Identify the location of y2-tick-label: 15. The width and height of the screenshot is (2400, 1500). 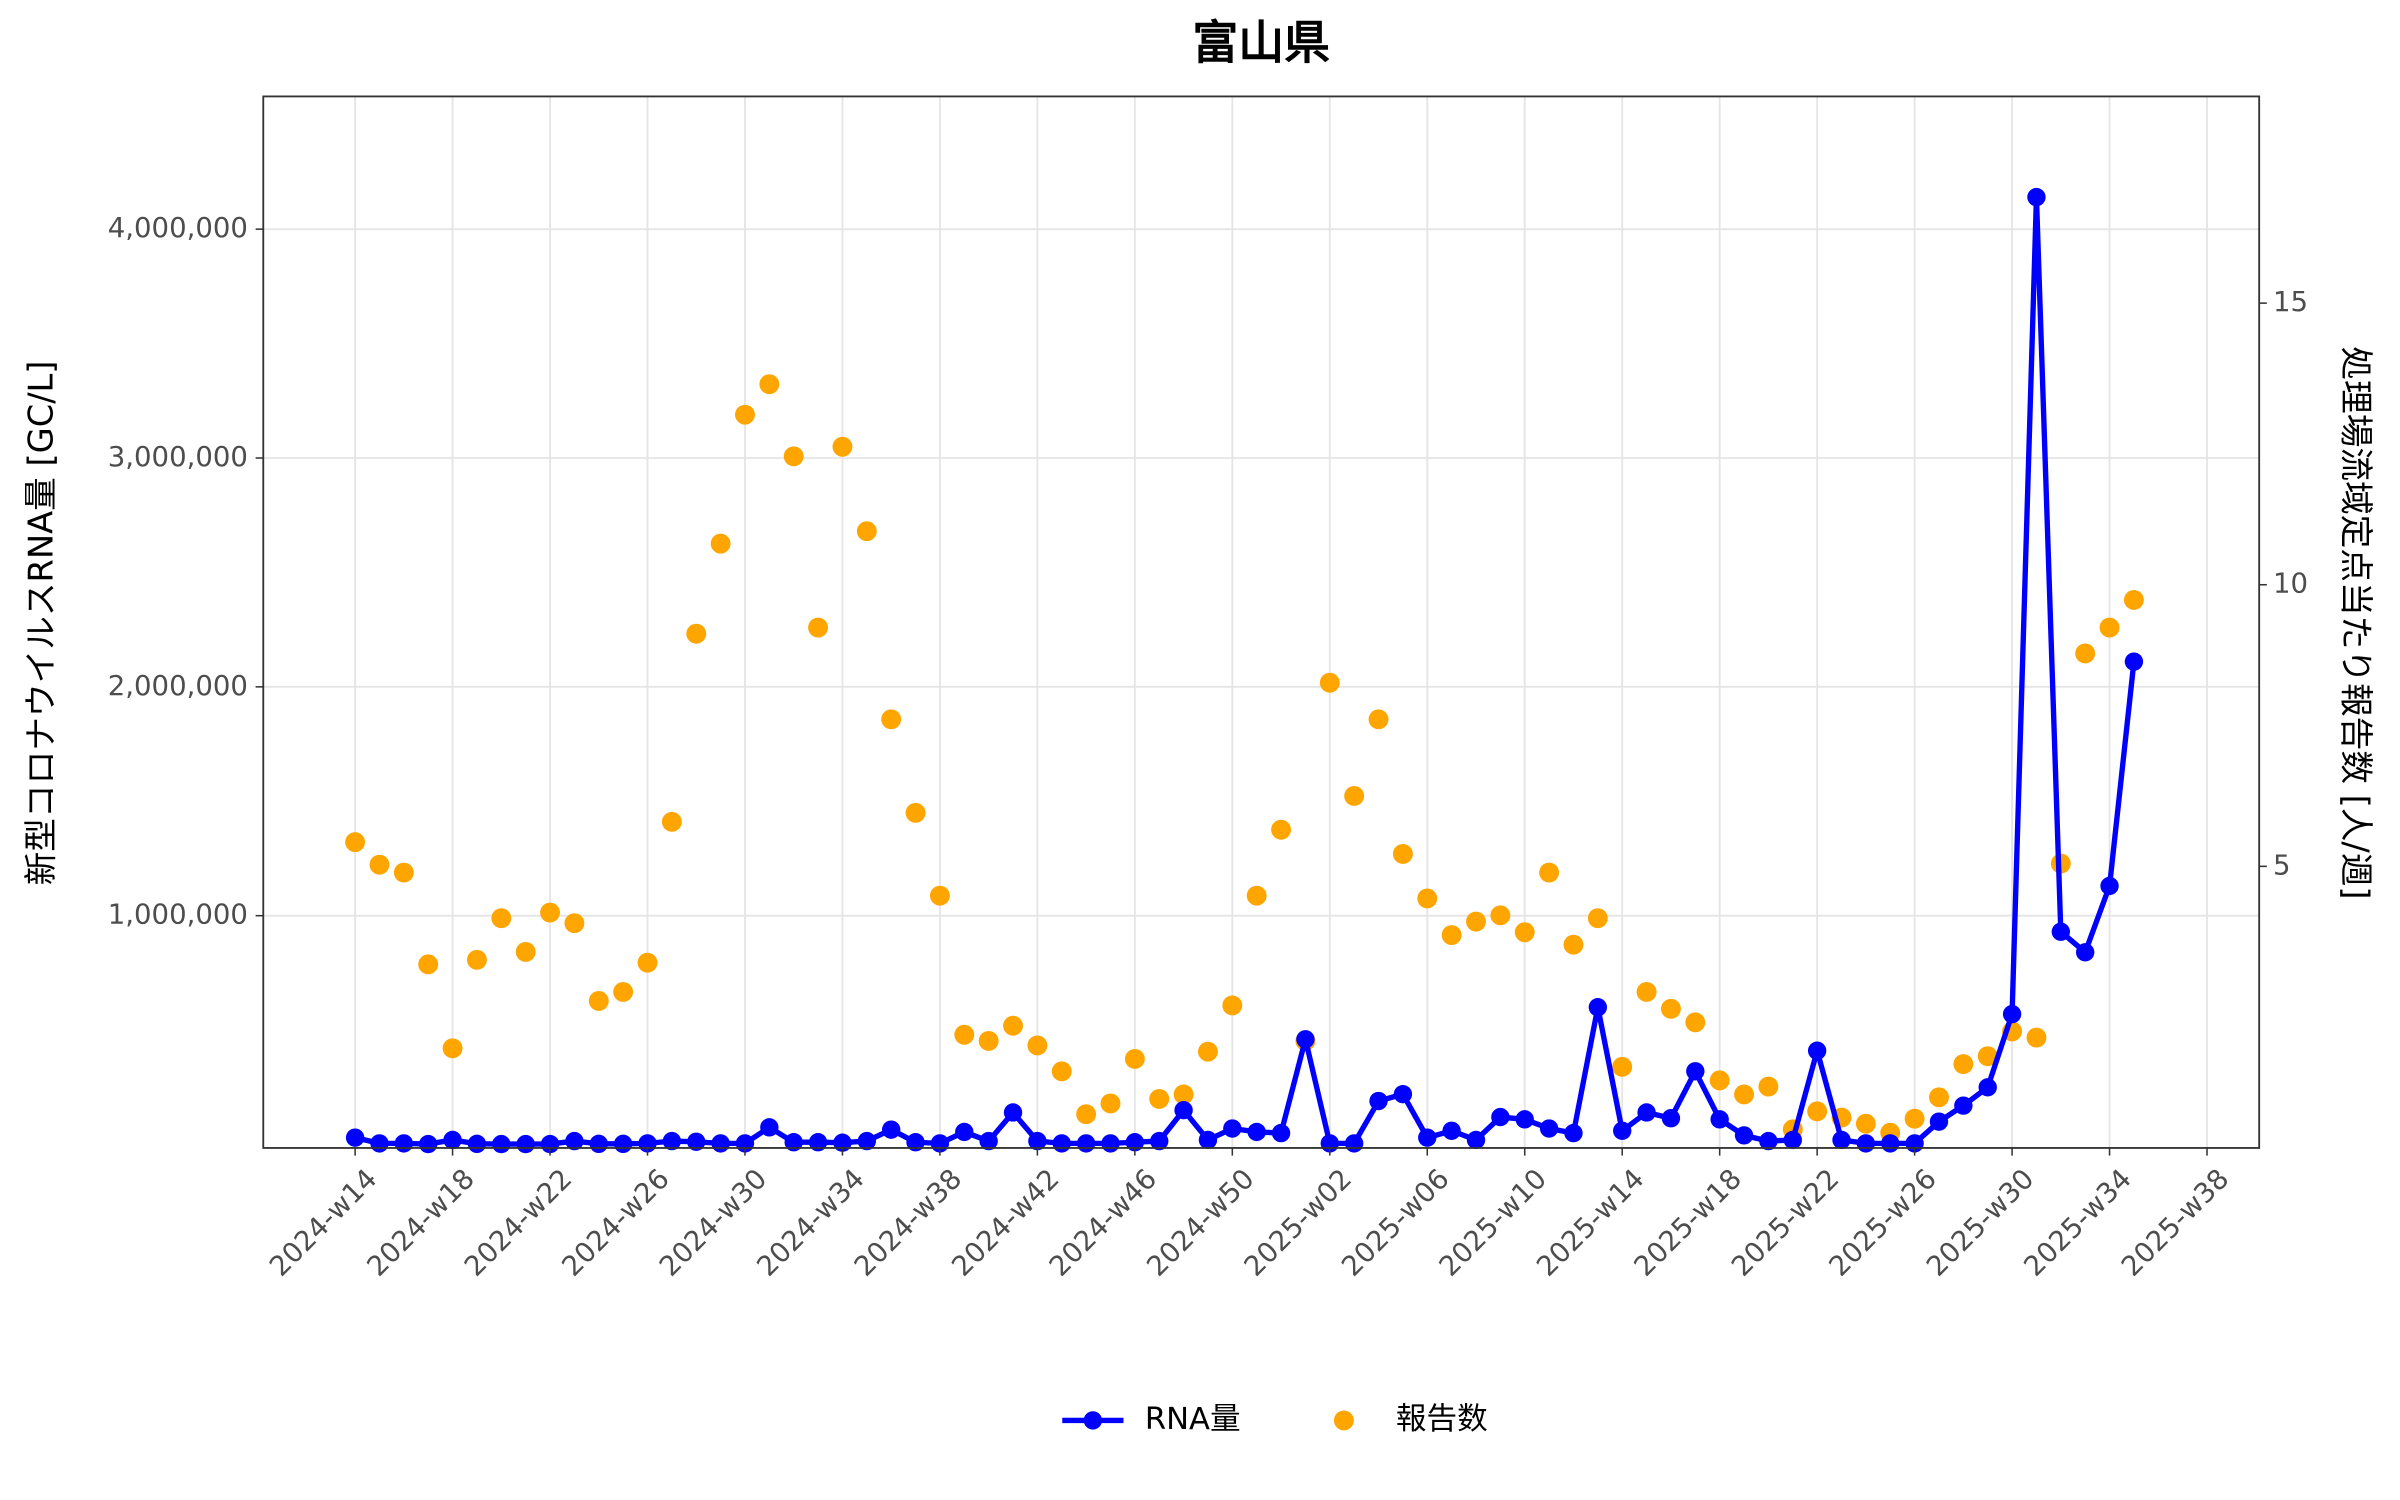
(2290, 302).